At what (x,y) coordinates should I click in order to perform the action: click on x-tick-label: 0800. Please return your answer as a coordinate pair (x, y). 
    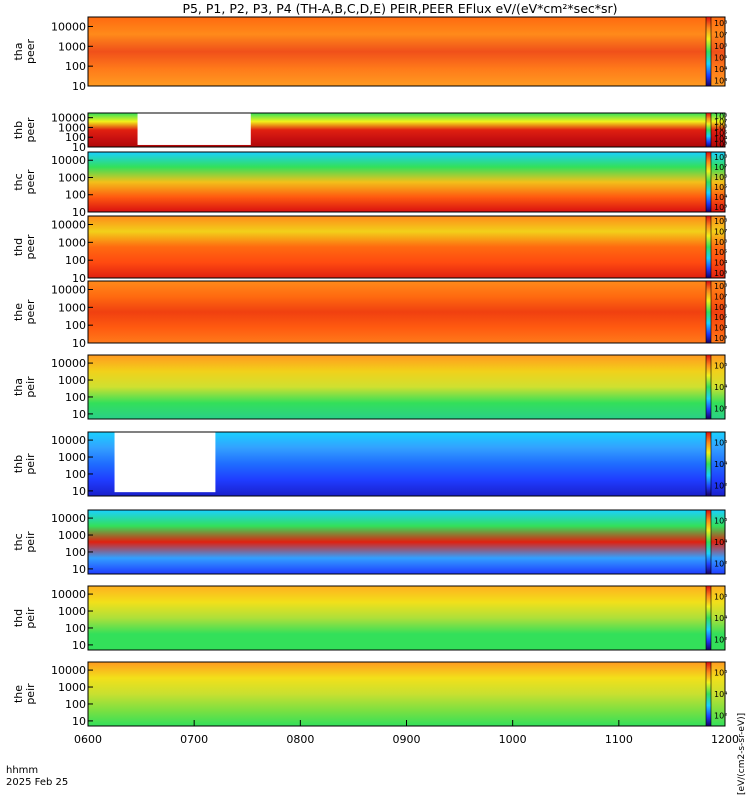
    Looking at the image, I should click on (300, 739).